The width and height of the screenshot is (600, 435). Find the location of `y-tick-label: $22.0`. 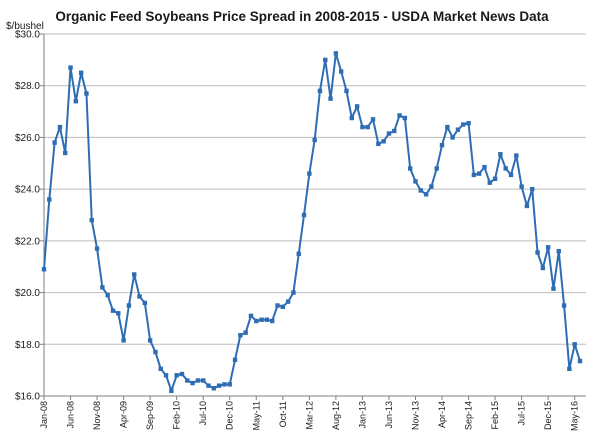

y-tick-label: $22.0 is located at coordinates (27, 241).